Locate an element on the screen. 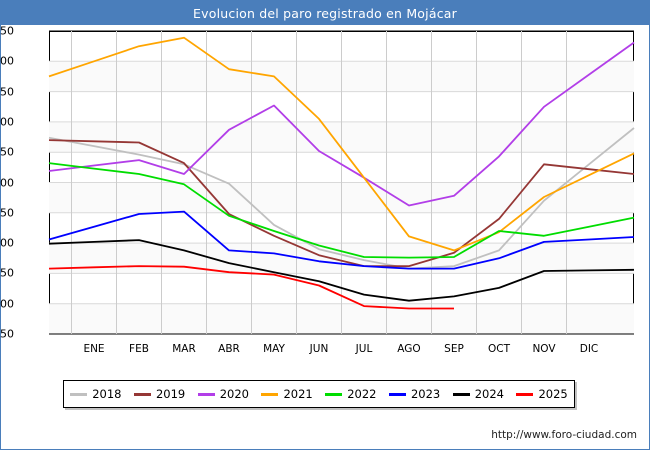  y-axis-tick-label: 300 is located at coordinates (7, 243).